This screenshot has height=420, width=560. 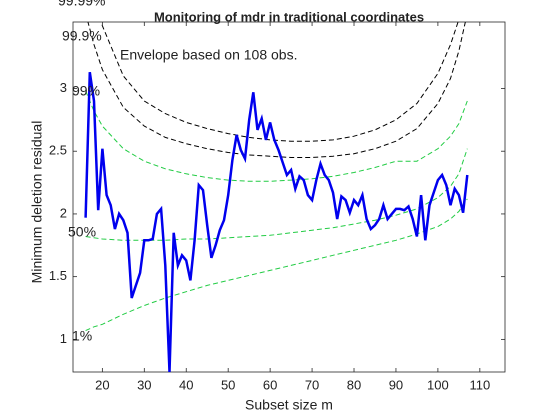 I want to click on y-tick-label: 3, so click(x=63, y=87).